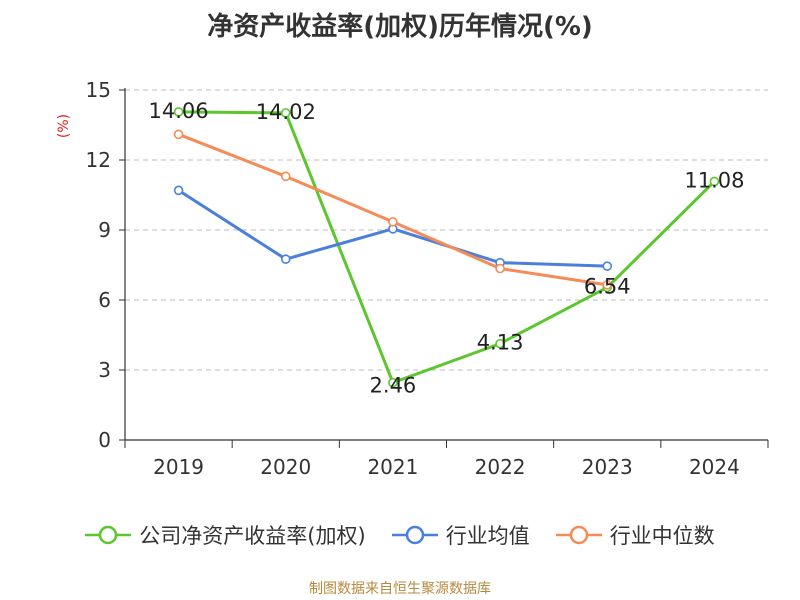 This screenshot has height=600, width=800. What do you see at coordinates (607, 266) in the screenshot?
I see `point-1-2023` at bounding box center [607, 266].